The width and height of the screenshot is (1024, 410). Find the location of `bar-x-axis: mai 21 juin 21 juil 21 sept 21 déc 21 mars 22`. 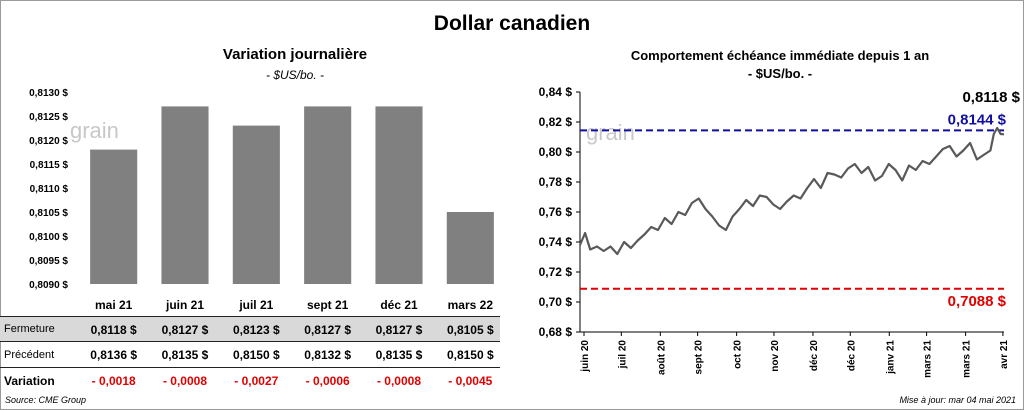

bar-x-axis: mai 21 juin 21 juil 21 sept 21 déc 21 mars 22 is located at coordinates (294, 305).